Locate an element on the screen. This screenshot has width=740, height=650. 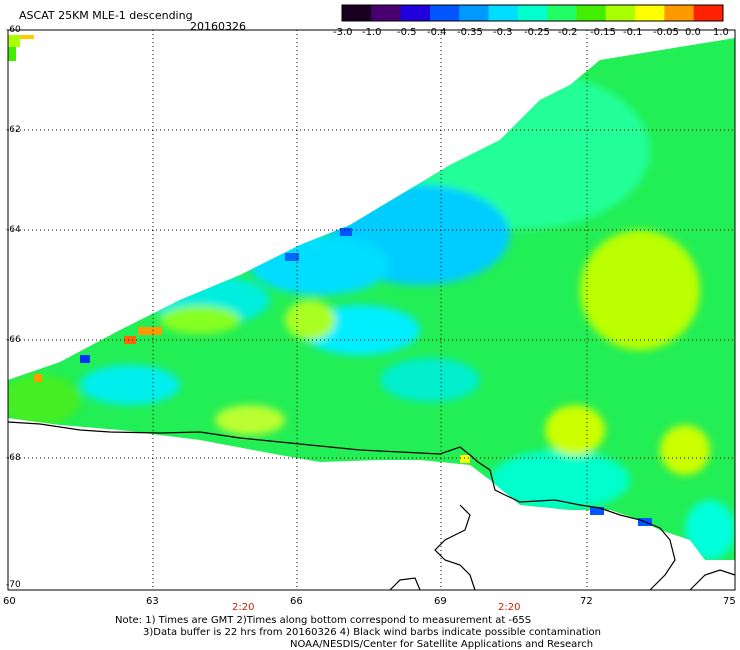
chart-title: ASCAT 25KM MLE-1 descending is located at coordinates (106, 15).